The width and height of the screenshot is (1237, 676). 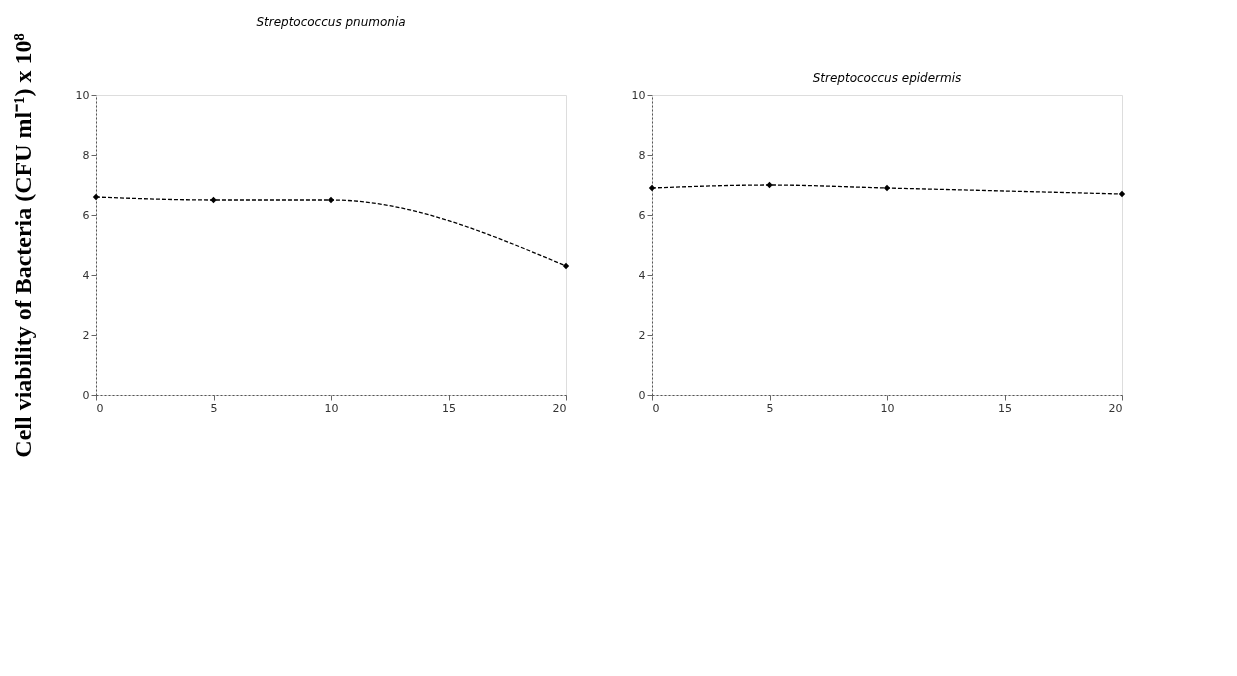 What do you see at coordinates (331, 21) in the screenshot?
I see `chart-title: Streptococcus pnumonia` at bounding box center [331, 21].